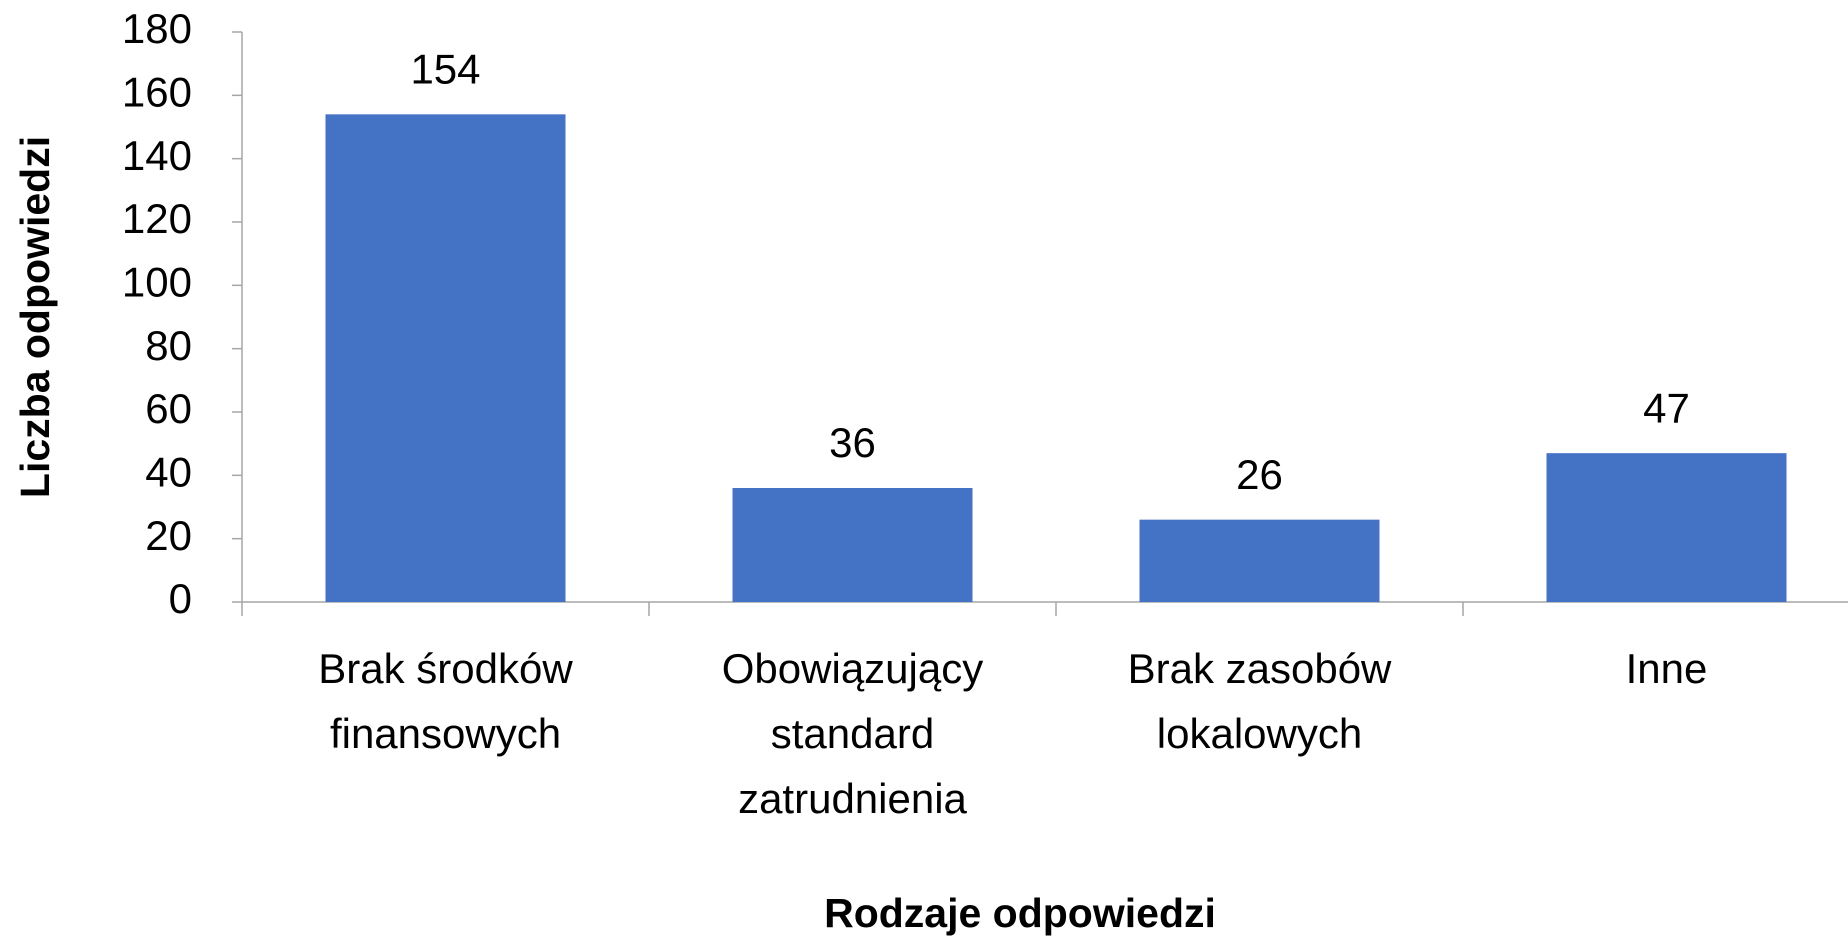 The image size is (1848, 939). I want to click on y-tick-label: 140, so click(157, 155).